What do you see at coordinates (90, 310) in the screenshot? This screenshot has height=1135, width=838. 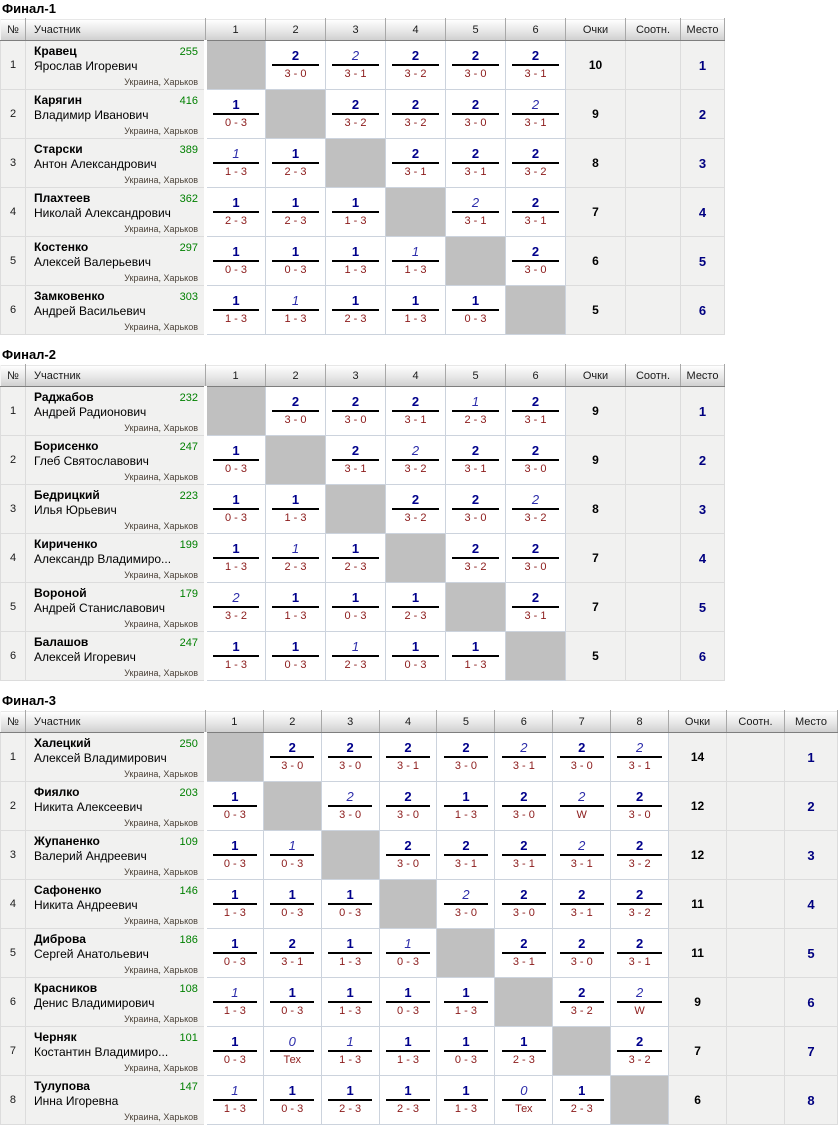 I see `participant-firstname: Андрей Васильевич` at bounding box center [90, 310].